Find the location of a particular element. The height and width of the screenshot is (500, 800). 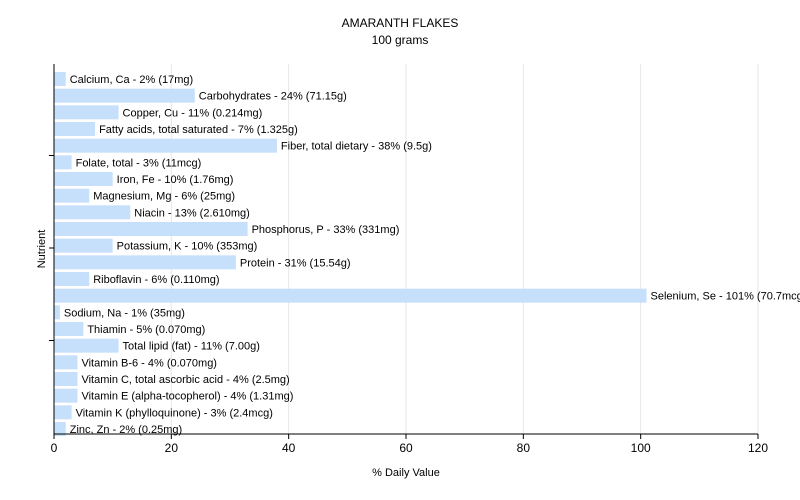

bar-label: Magnesium, Mg - 6% (25mg) is located at coordinates (164, 197).